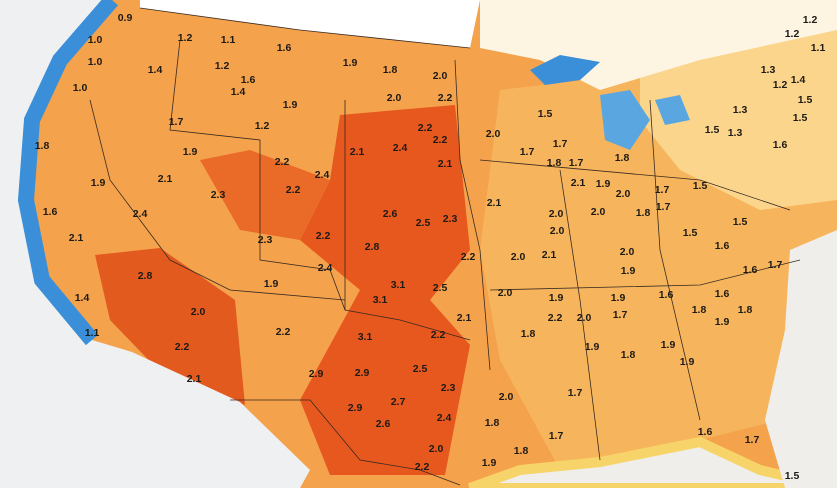 The image size is (837, 488). What do you see at coordinates (390, 214) in the screenshot?
I see `value-label: 2.6` at bounding box center [390, 214].